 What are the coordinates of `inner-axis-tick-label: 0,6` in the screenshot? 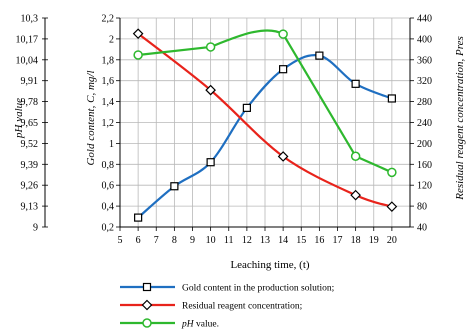 It's located at (108, 186).